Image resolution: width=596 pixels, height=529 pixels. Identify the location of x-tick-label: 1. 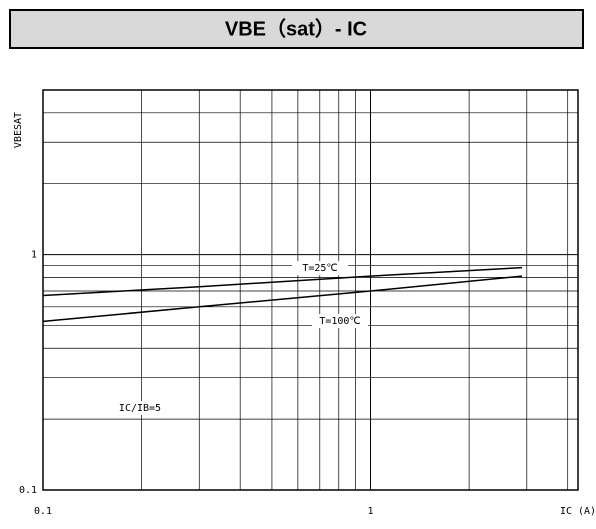
(371, 511).